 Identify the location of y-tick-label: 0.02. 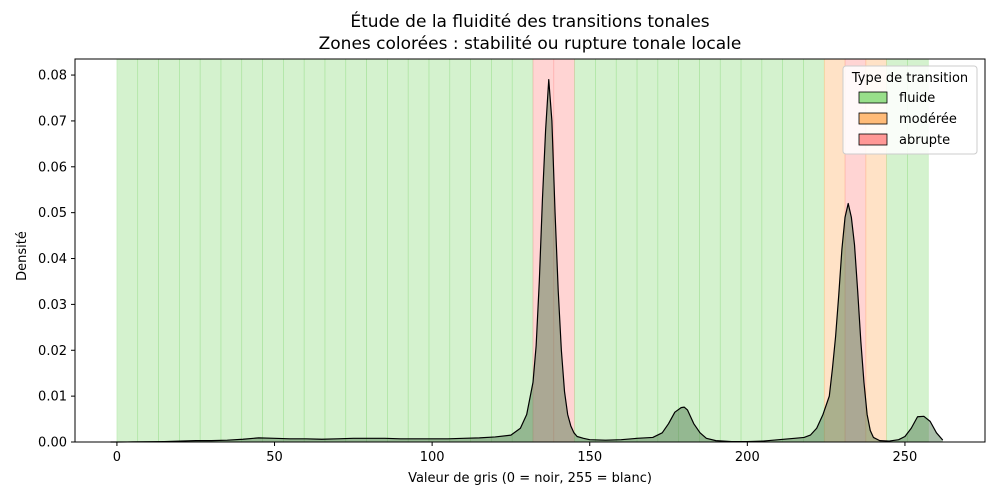
(52, 351).